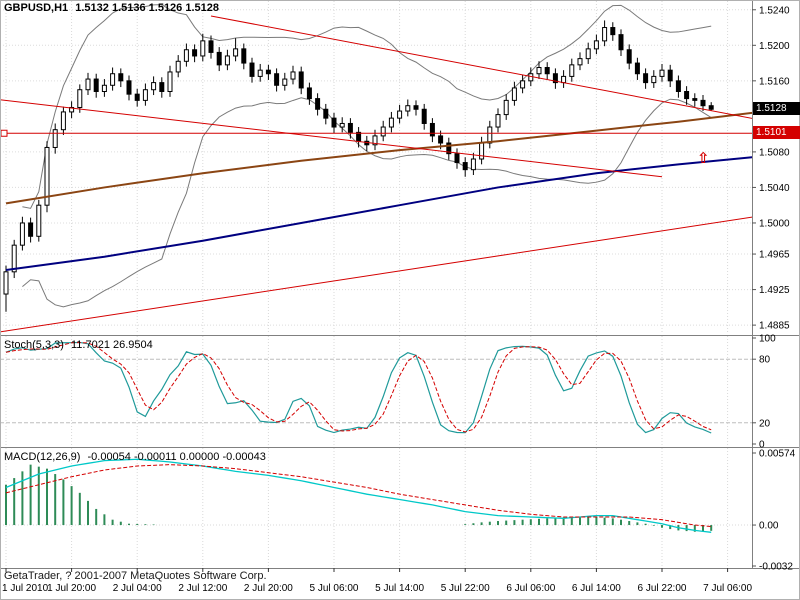 This screenshot has width=800, height=600. Describe the element at coordinates (202, 588) in the screenshot. I see `svg-text: 2 Jul 12:00` at that location.